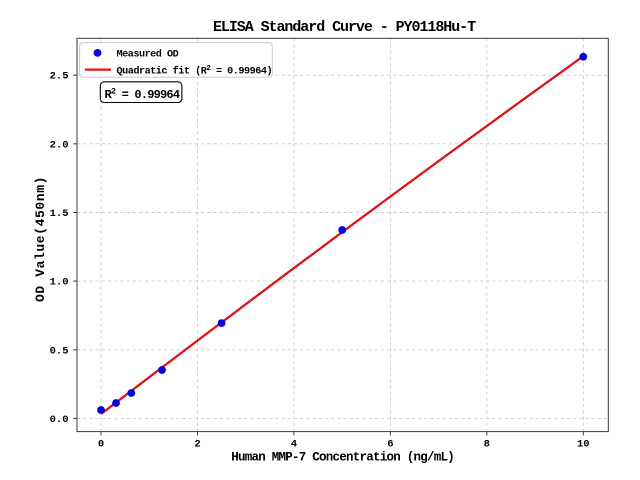 This screenshot has width=640, height=480. What do you see at coordinates (148, 55) in the screenshot?
I see `svg-text: Measured OD` at bounding box center [148, 55].